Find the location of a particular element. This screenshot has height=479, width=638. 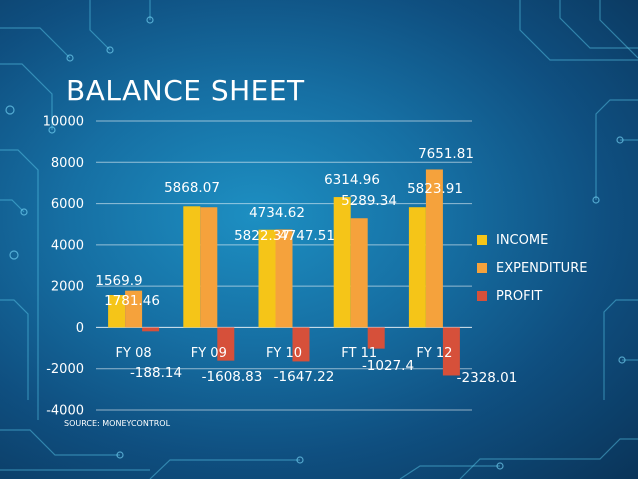

data-label-profit-fy09: -1608.83 is located at coordinates (232, 377).